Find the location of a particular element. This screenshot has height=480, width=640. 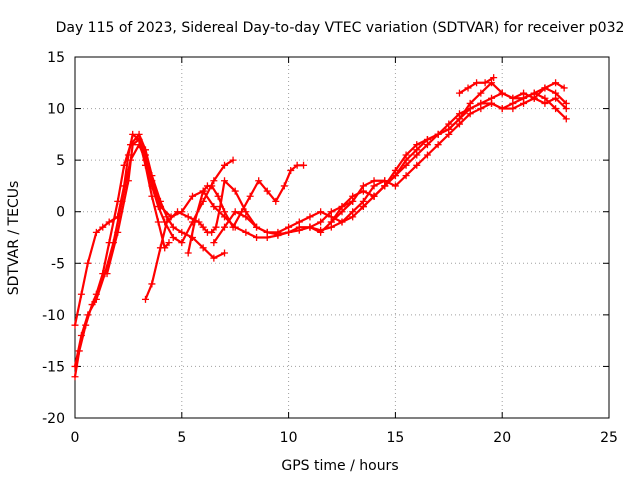

y-axis-label: SDTVAR / TECUs is located at coordinates (14, 238).